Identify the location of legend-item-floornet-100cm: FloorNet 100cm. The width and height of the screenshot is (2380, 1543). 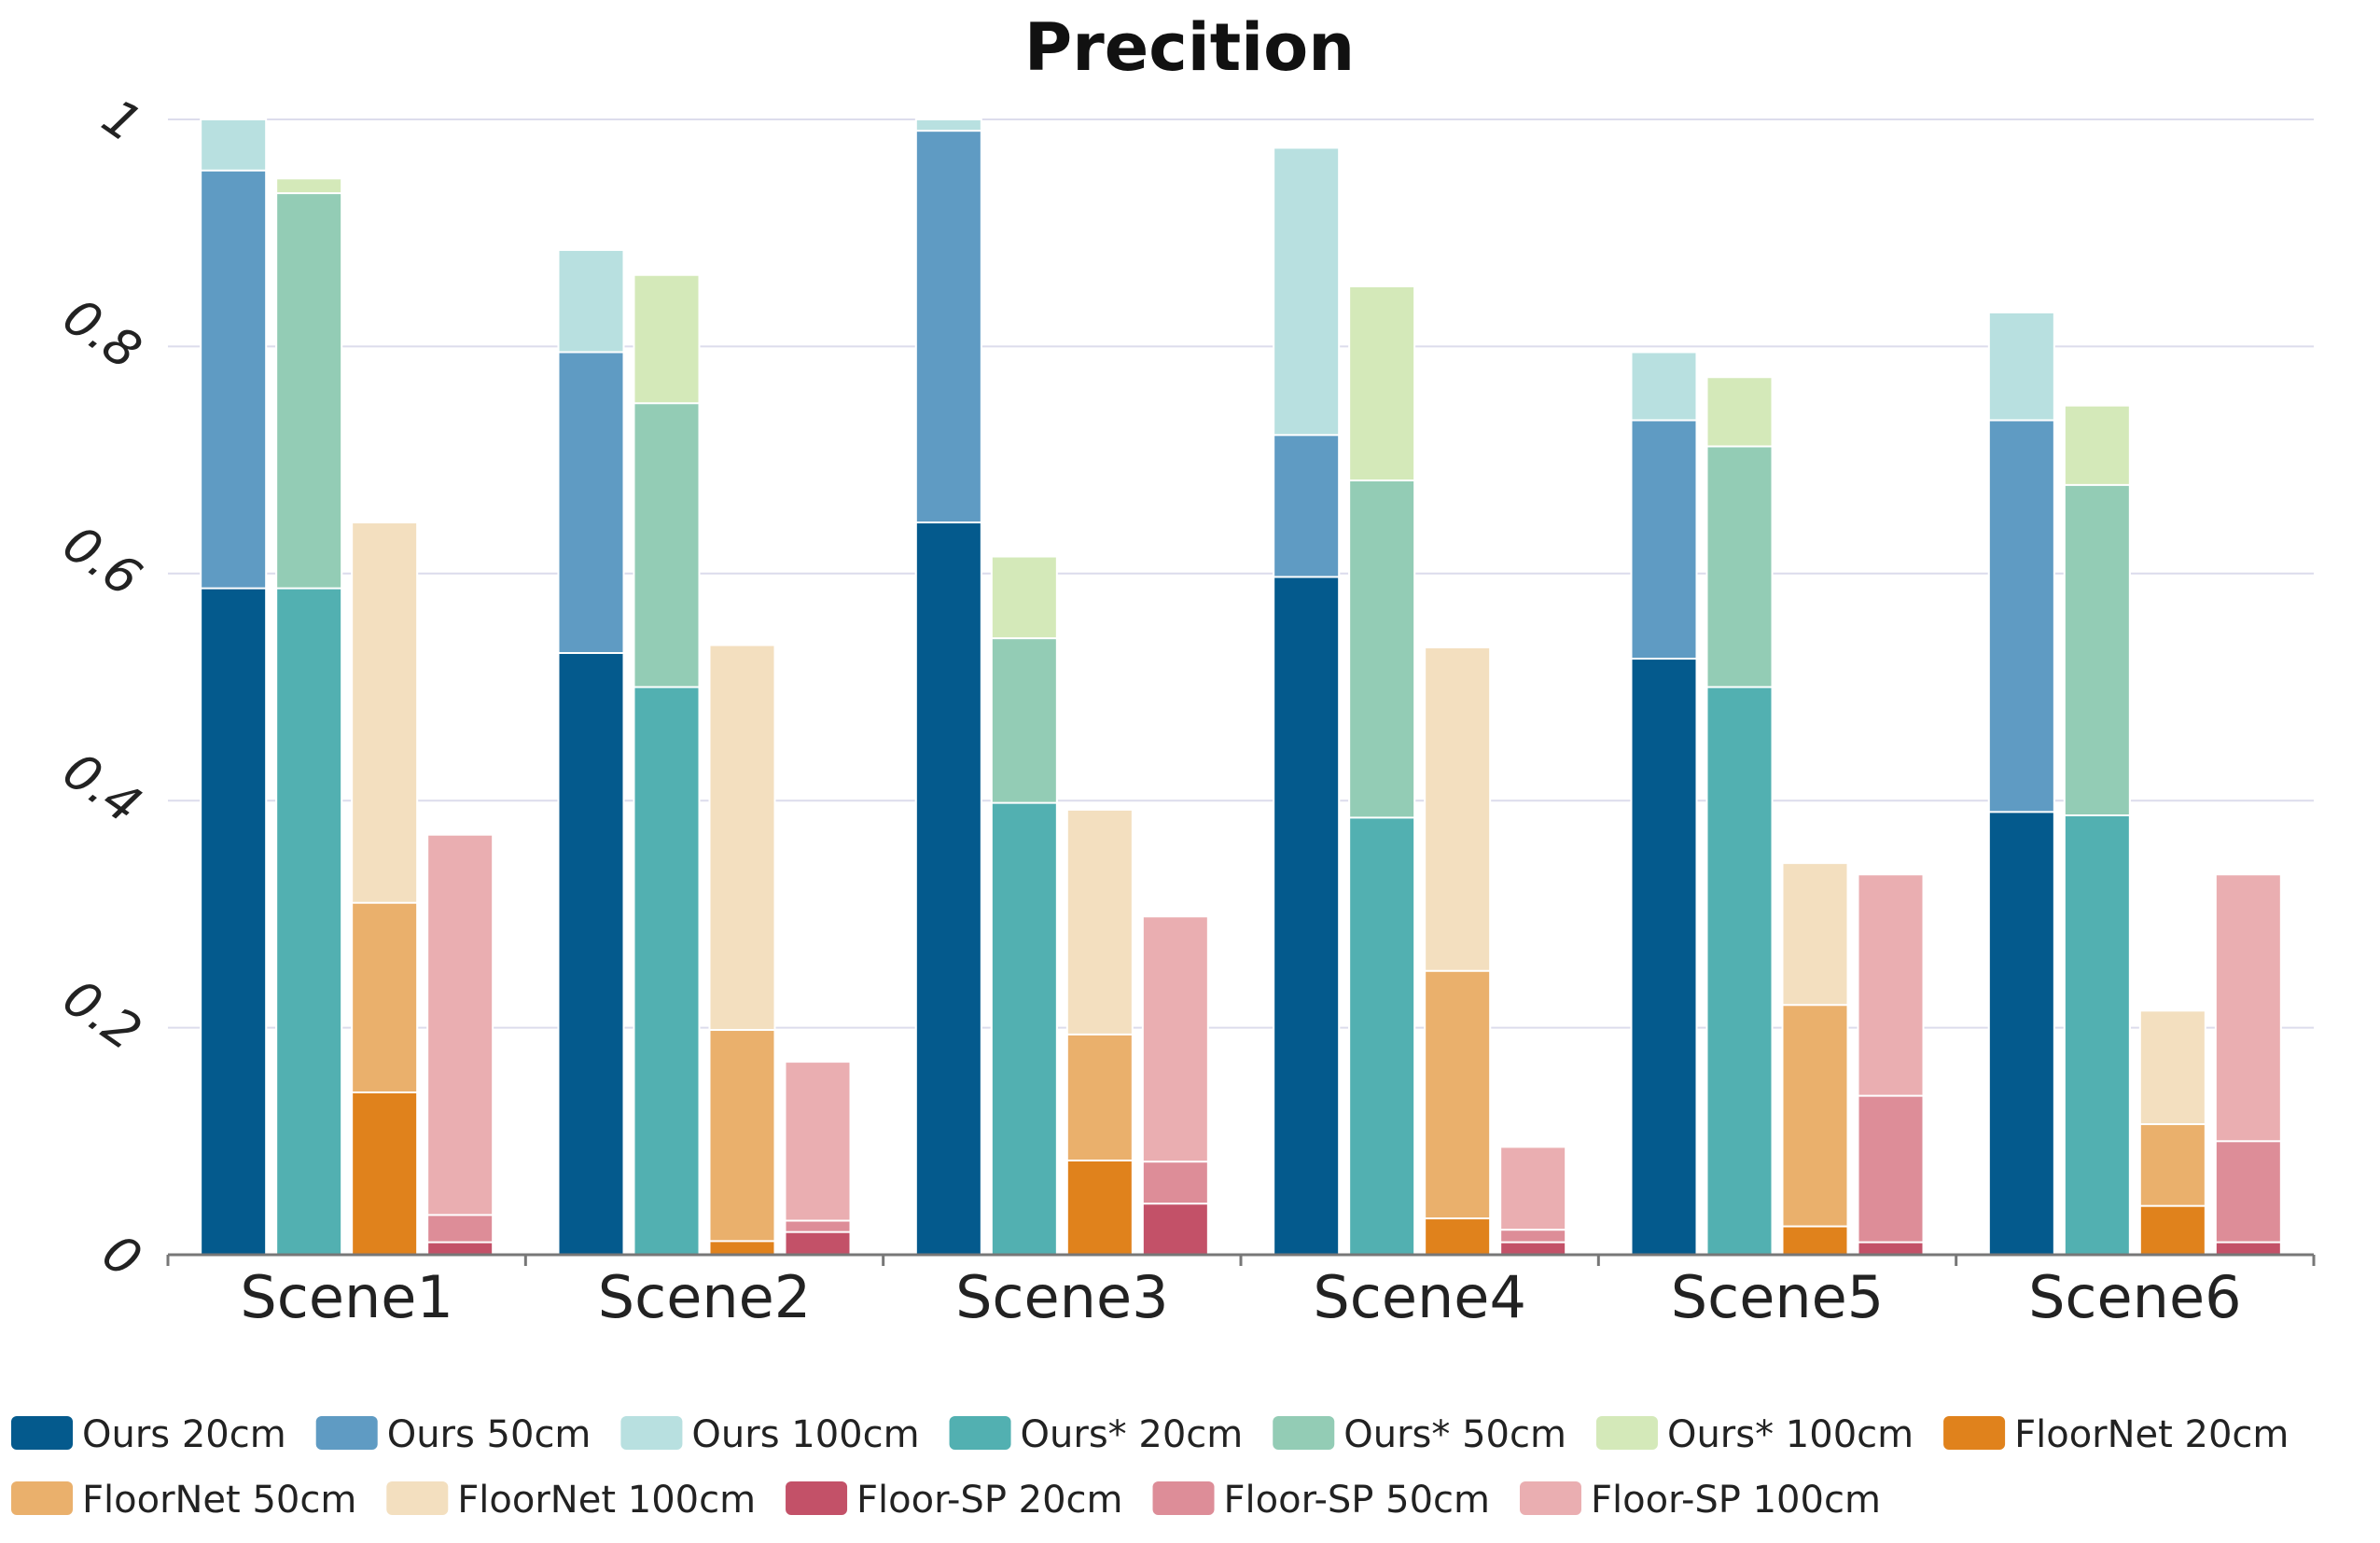
(571, 1500).